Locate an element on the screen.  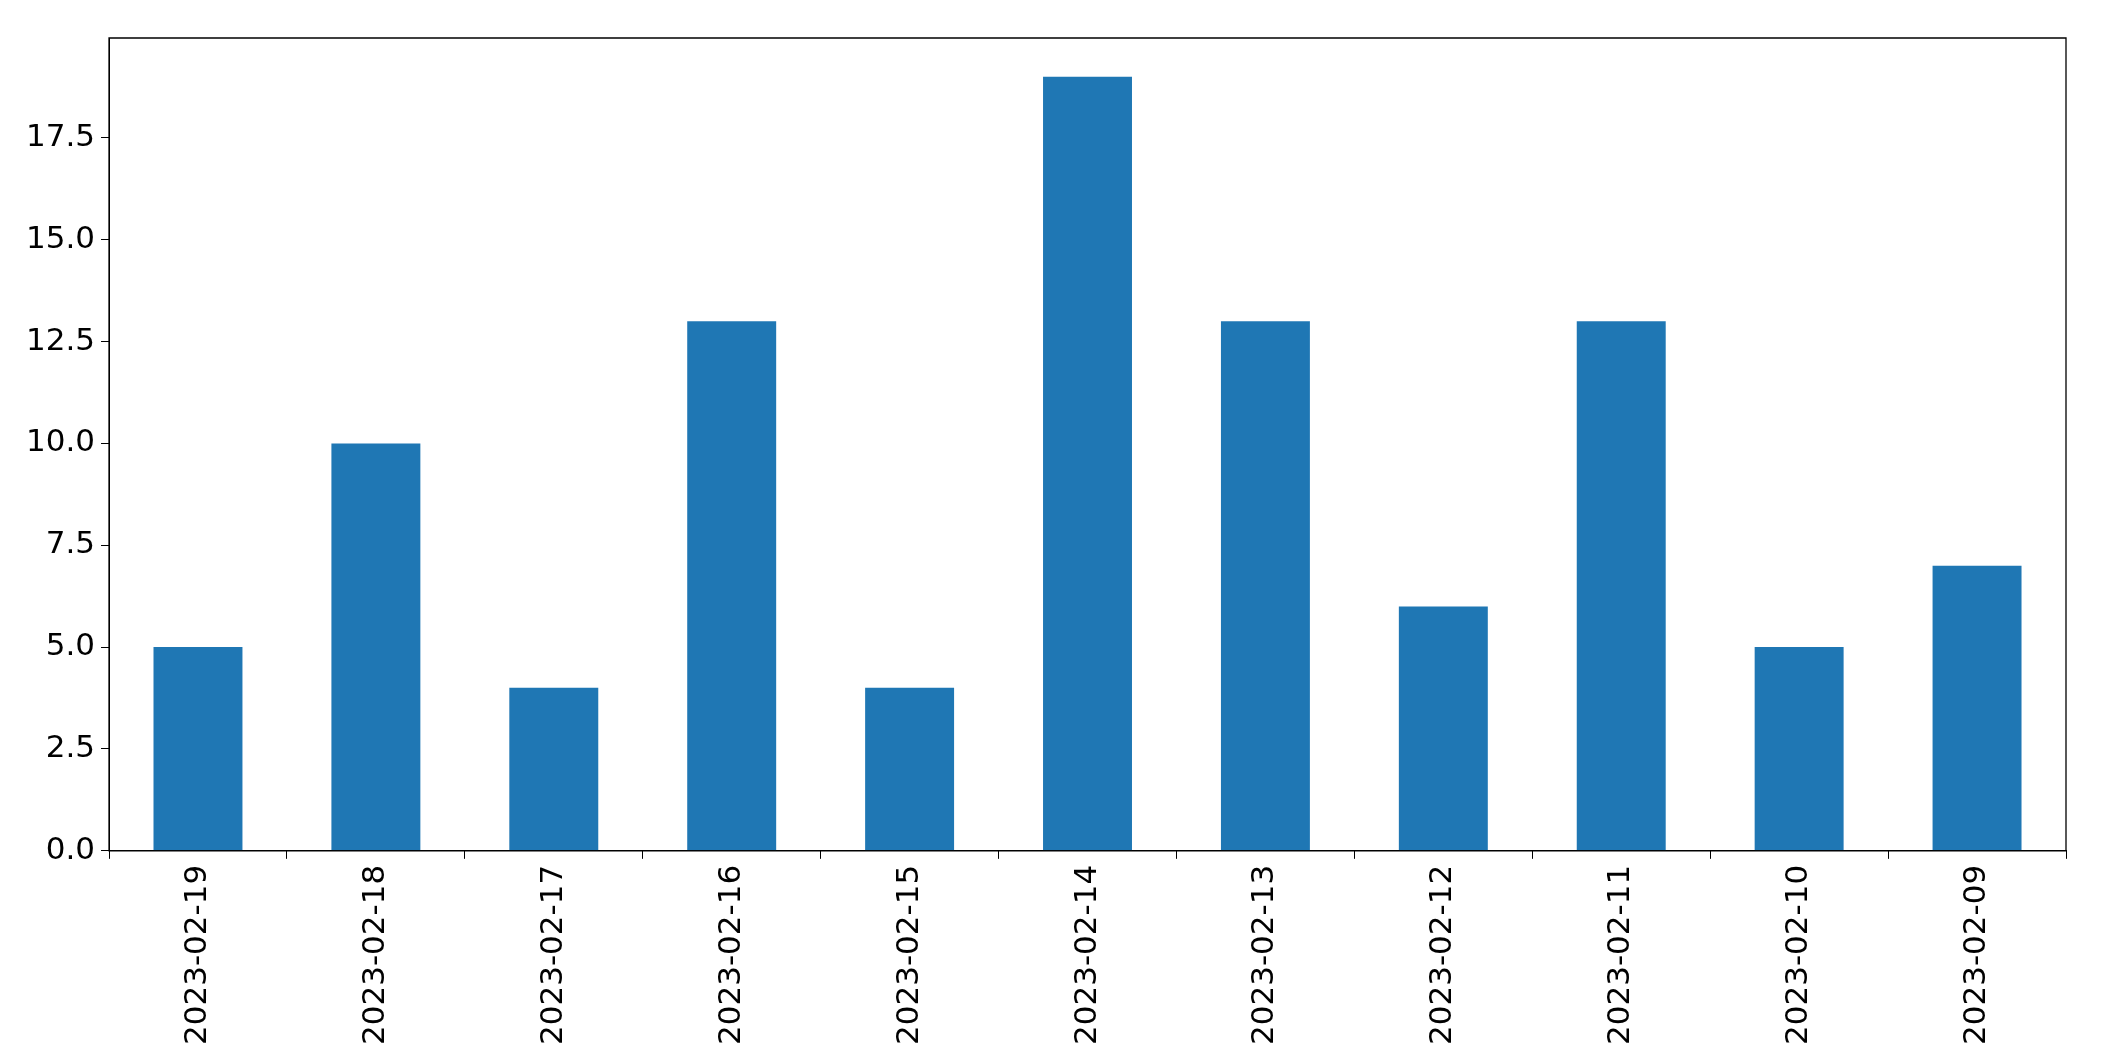
y-tick-label: 17.5 is located at coordinates (60, 134).